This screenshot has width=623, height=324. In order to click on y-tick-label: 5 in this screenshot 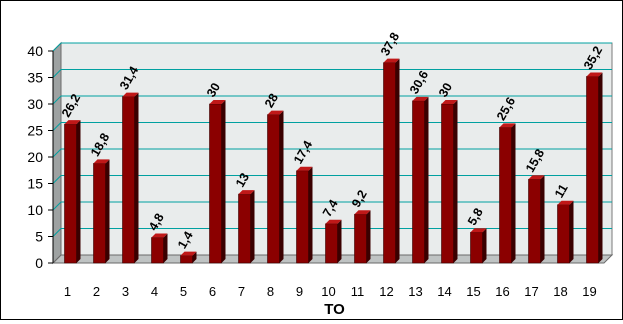, I will do `click(39, 237)`.